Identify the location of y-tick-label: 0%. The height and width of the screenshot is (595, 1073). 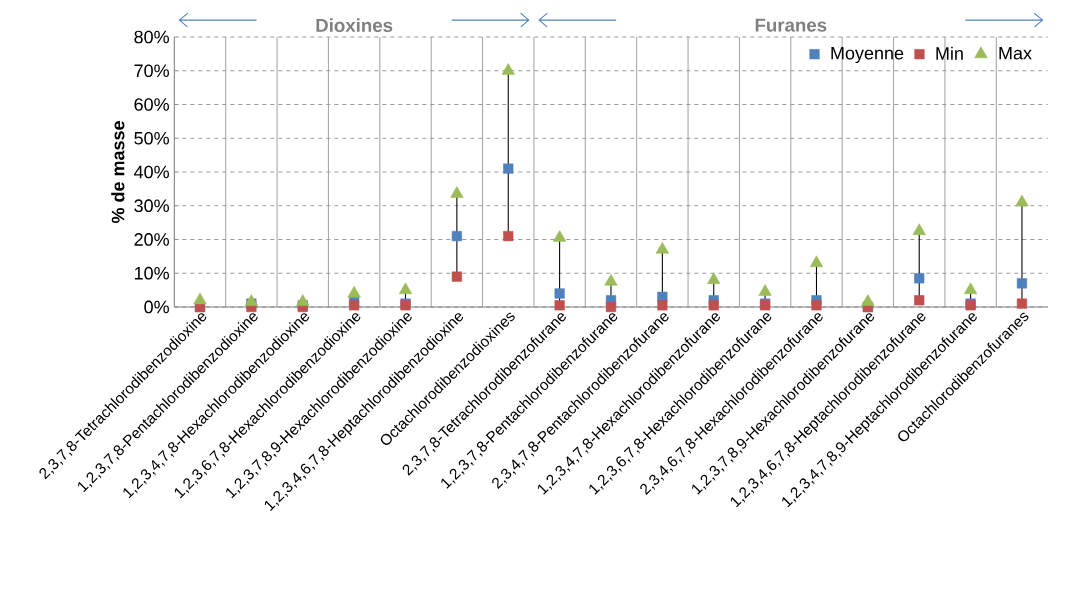
(156, 307).